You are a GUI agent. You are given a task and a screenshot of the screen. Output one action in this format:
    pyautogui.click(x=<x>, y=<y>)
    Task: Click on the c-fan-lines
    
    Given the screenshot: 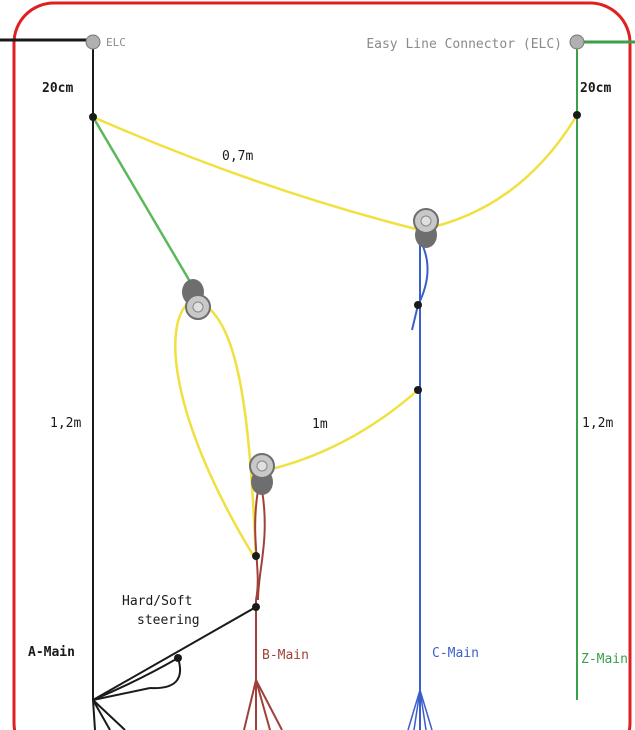 What is the action you would take?
    pyautogui.click(x=420, y=709)
    